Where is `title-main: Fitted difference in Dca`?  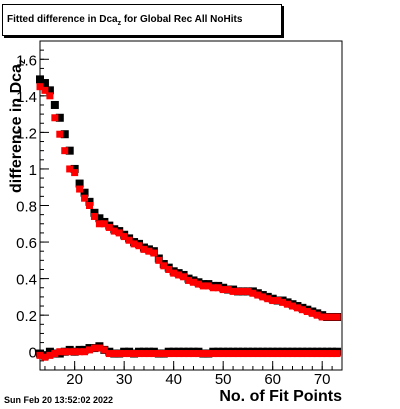
title-main: Fitted difference in Dca is located at coordinates (62, 19).